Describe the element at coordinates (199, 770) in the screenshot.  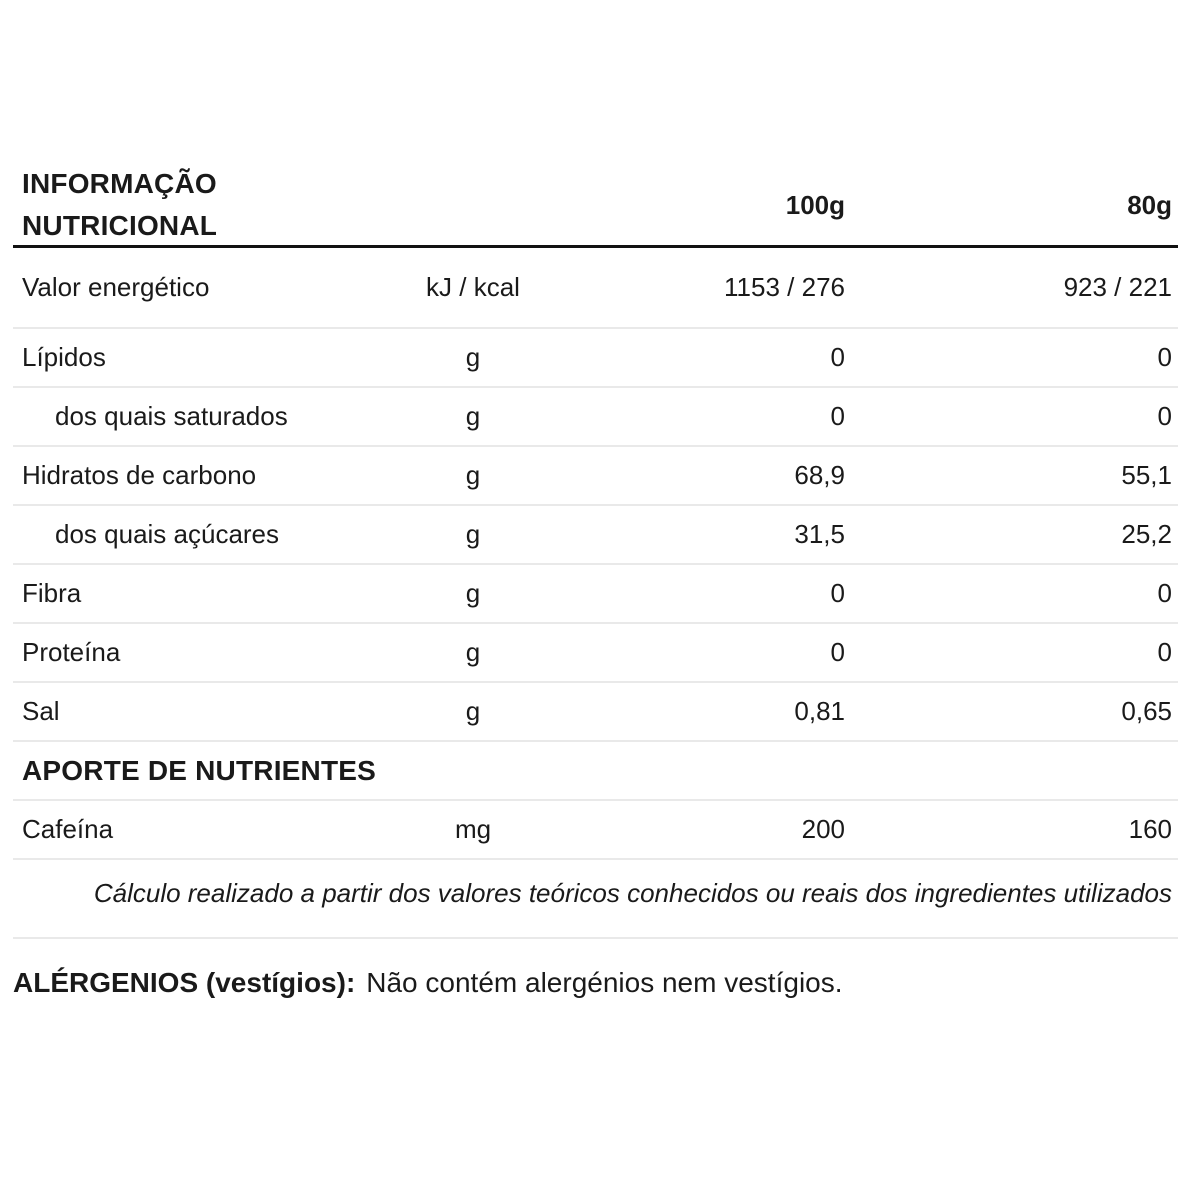
I see `section-header-title: APORTE DE NUTRIENTES` at that location.